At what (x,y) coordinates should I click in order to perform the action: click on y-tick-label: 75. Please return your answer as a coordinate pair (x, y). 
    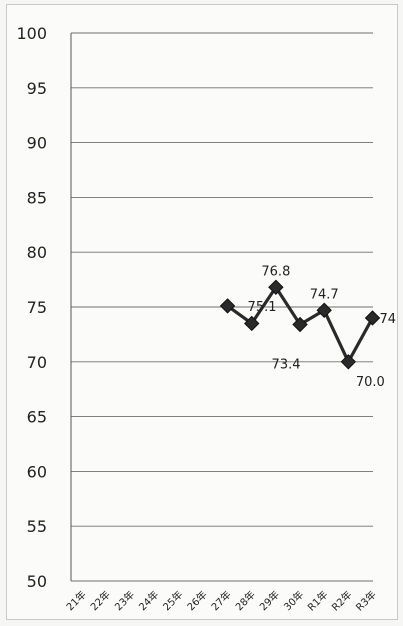
    Looking at the image, I should click on (37, 307).